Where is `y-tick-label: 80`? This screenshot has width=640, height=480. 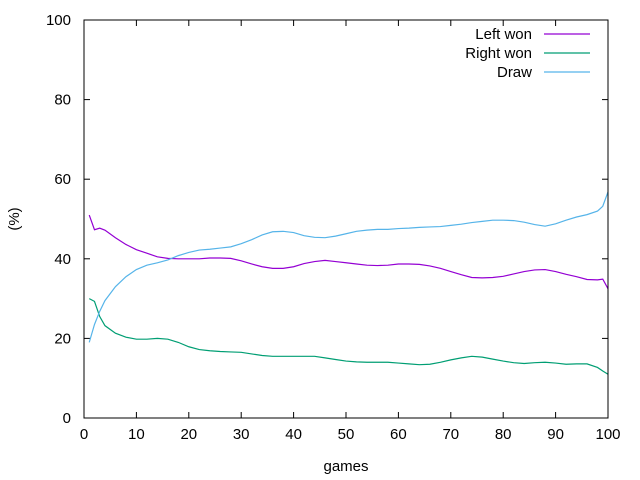
y-tick-label: 80 is located at coordinates (62, 100).